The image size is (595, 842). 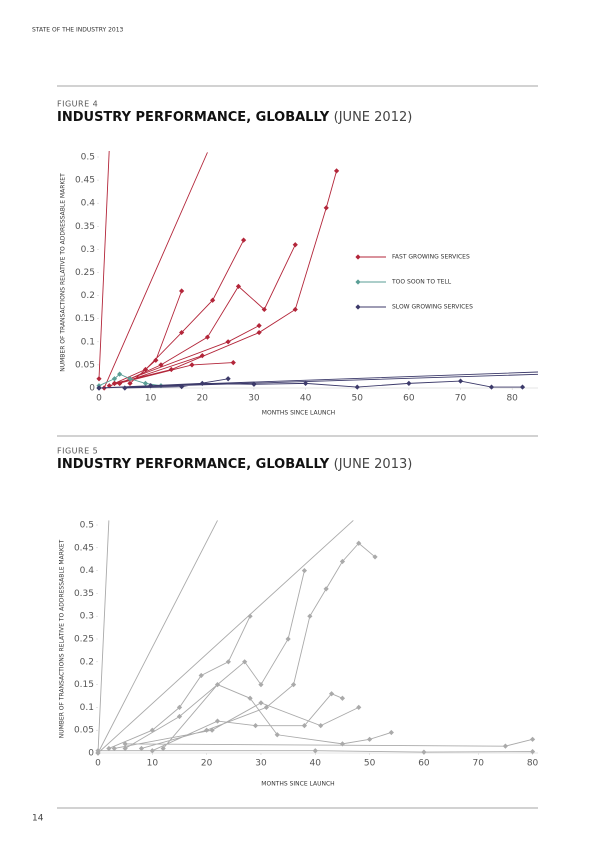 I want to click on x-tick-label: 80, so click(x=512, y=399).